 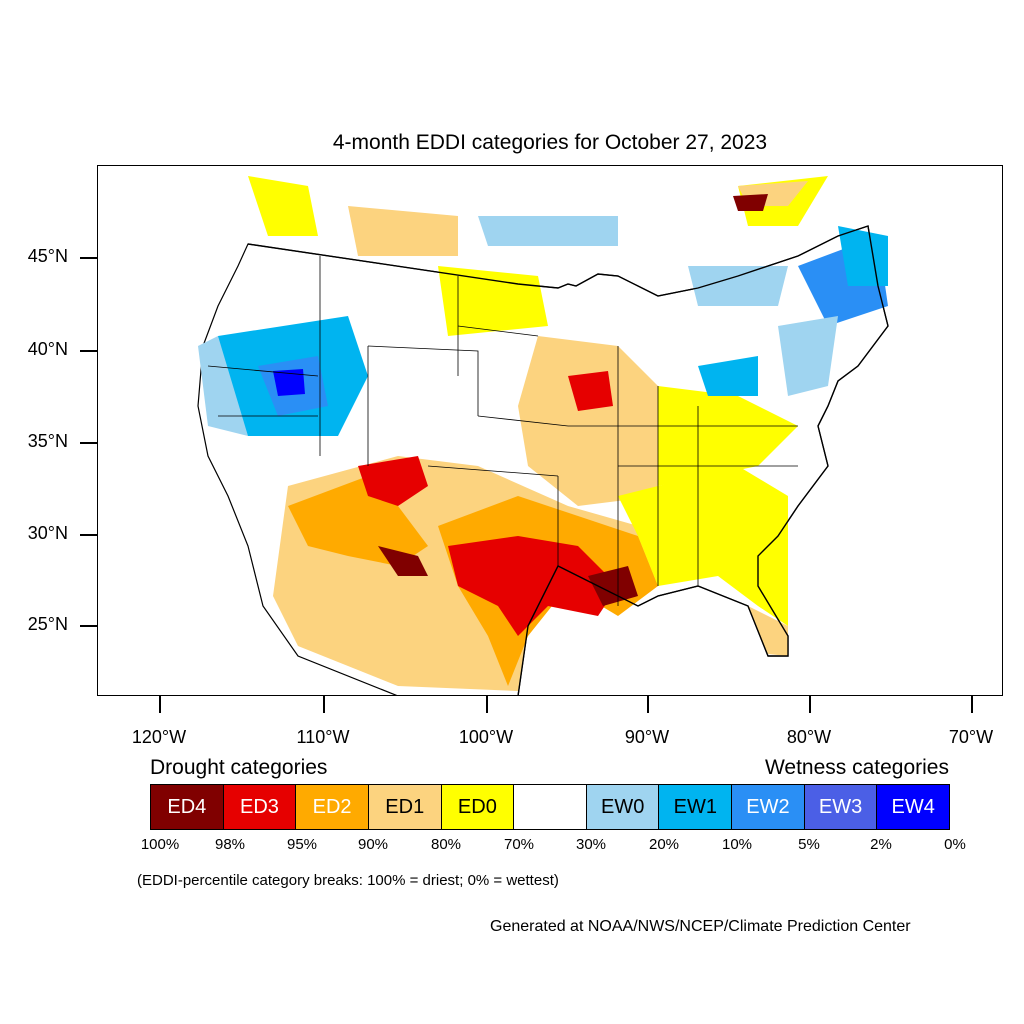 What do you see at coordinates (160, 844) in the screenshot?
I see `break-label: 100%` at bounding box center [160, 844].